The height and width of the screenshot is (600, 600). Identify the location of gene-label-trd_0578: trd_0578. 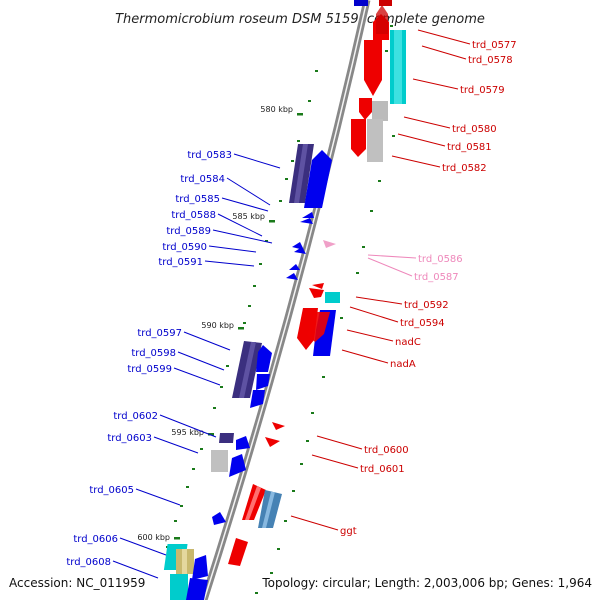
(490, 60).